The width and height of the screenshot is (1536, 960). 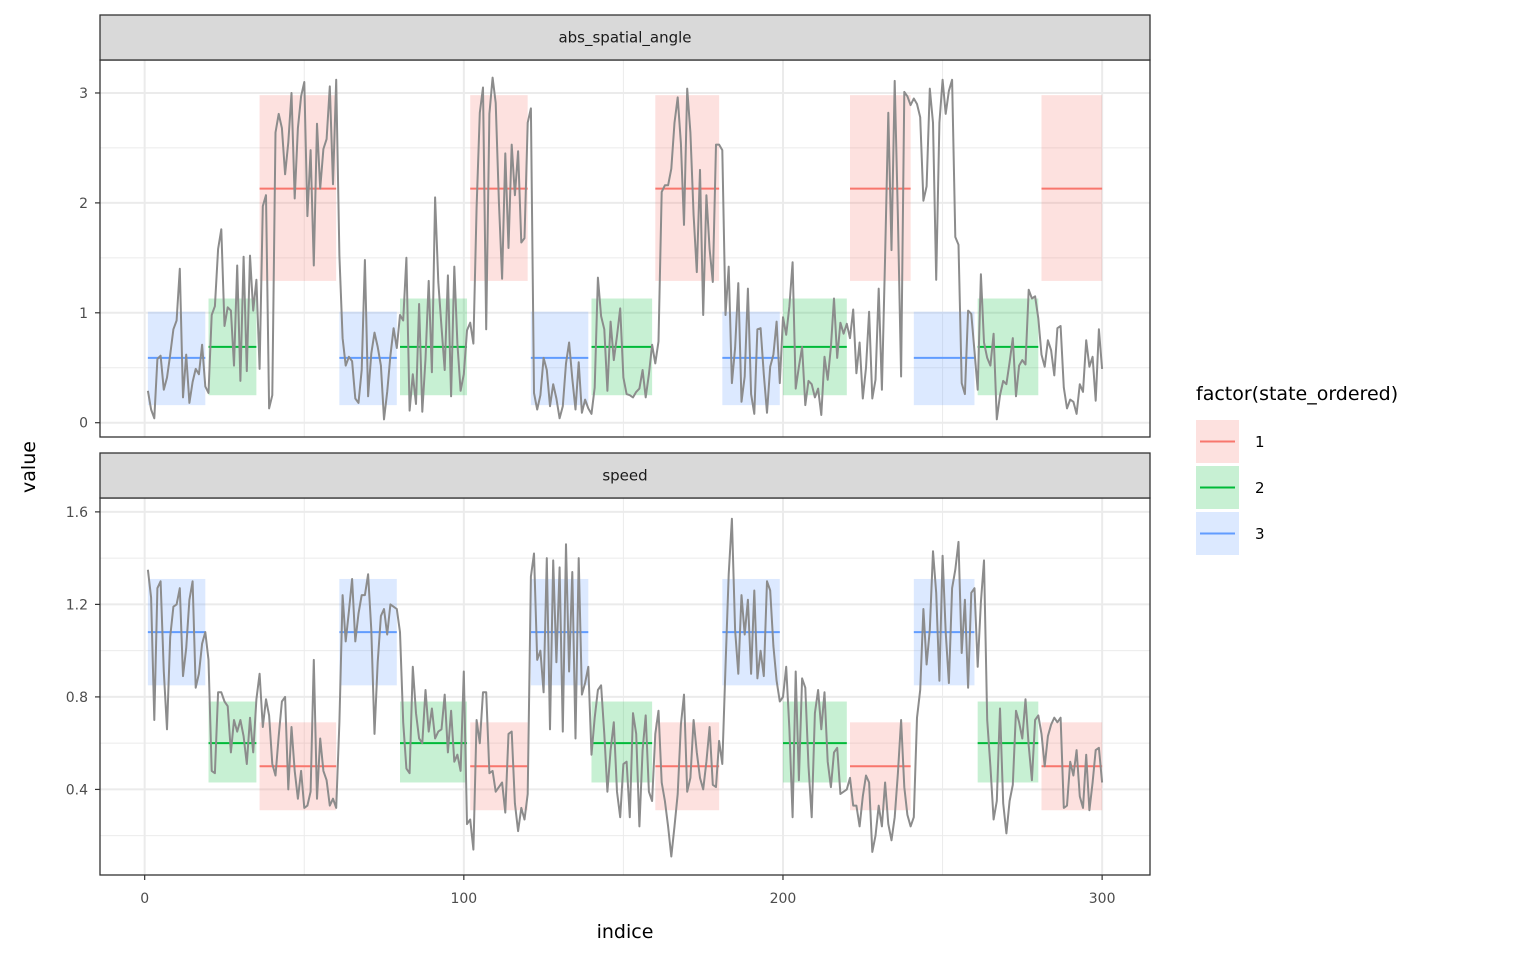 What do you see at coordinates (83, 204) in the screenshot?
I see `y-tick-label: 2` at bounding box center [83, 204].